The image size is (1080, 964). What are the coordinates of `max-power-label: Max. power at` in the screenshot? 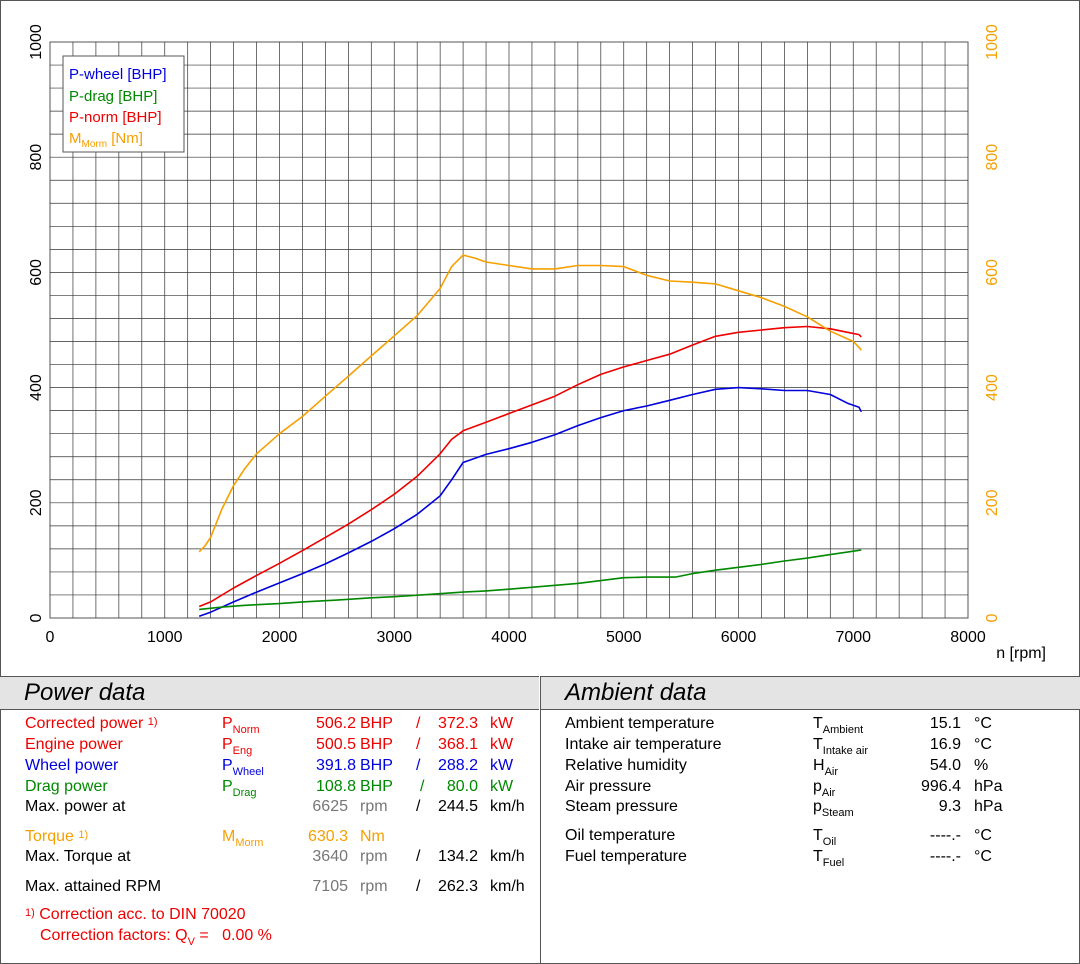 It's located at (75, 806).